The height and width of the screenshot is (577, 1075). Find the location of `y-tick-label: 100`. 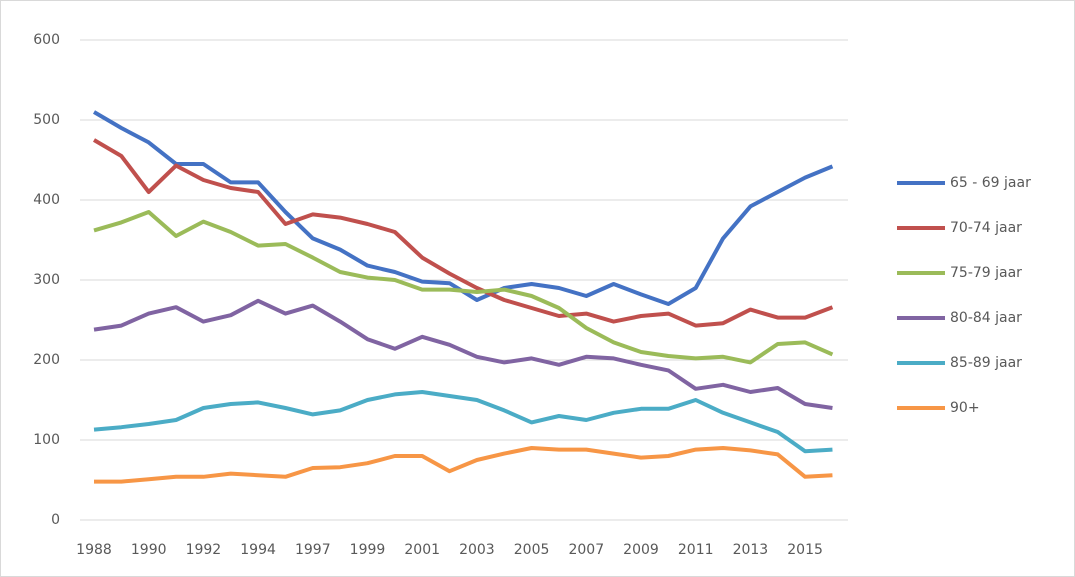

y-tick-label: 100 is located at coordinates (46, 440).